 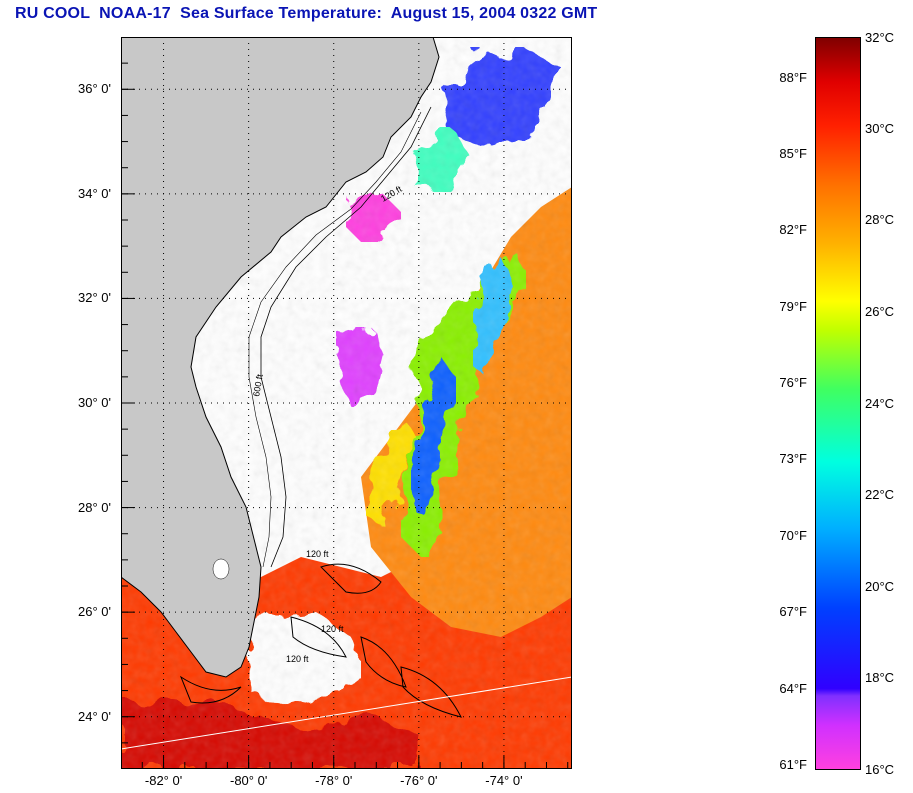 I want to click on isobath-600ft, so click(x=346, y=337).